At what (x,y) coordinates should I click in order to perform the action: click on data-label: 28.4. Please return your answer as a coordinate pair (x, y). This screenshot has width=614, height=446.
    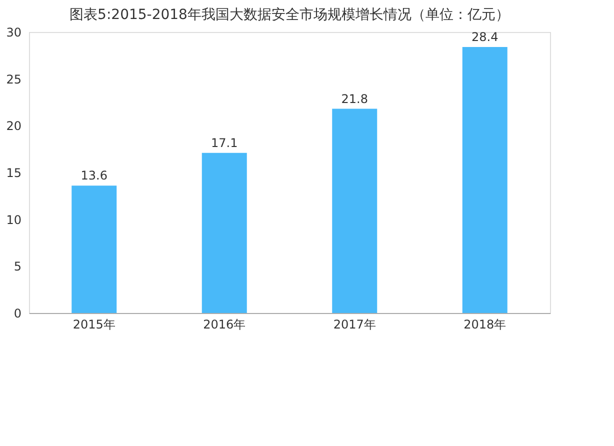
    Looking at the image, I should click on (485, 37).